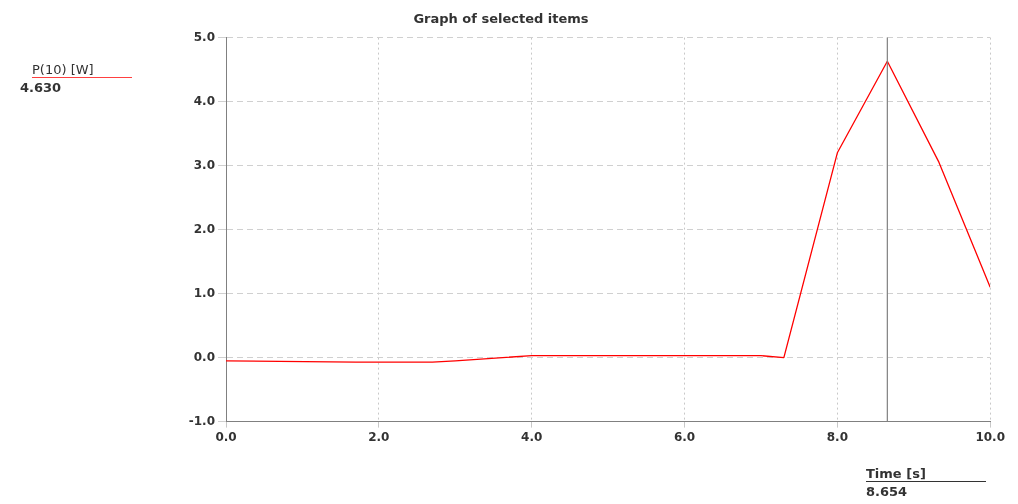  What do you see at coordinates (990, 436) in the screenshot?
I see `x-tick-label: 10.0` at bounding box center [990, 436].